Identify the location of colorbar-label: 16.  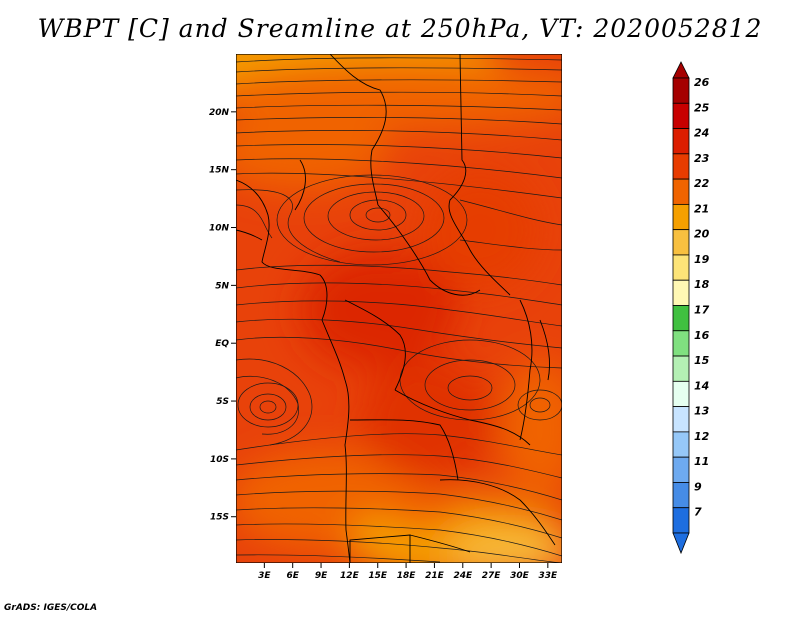
(702, 335).